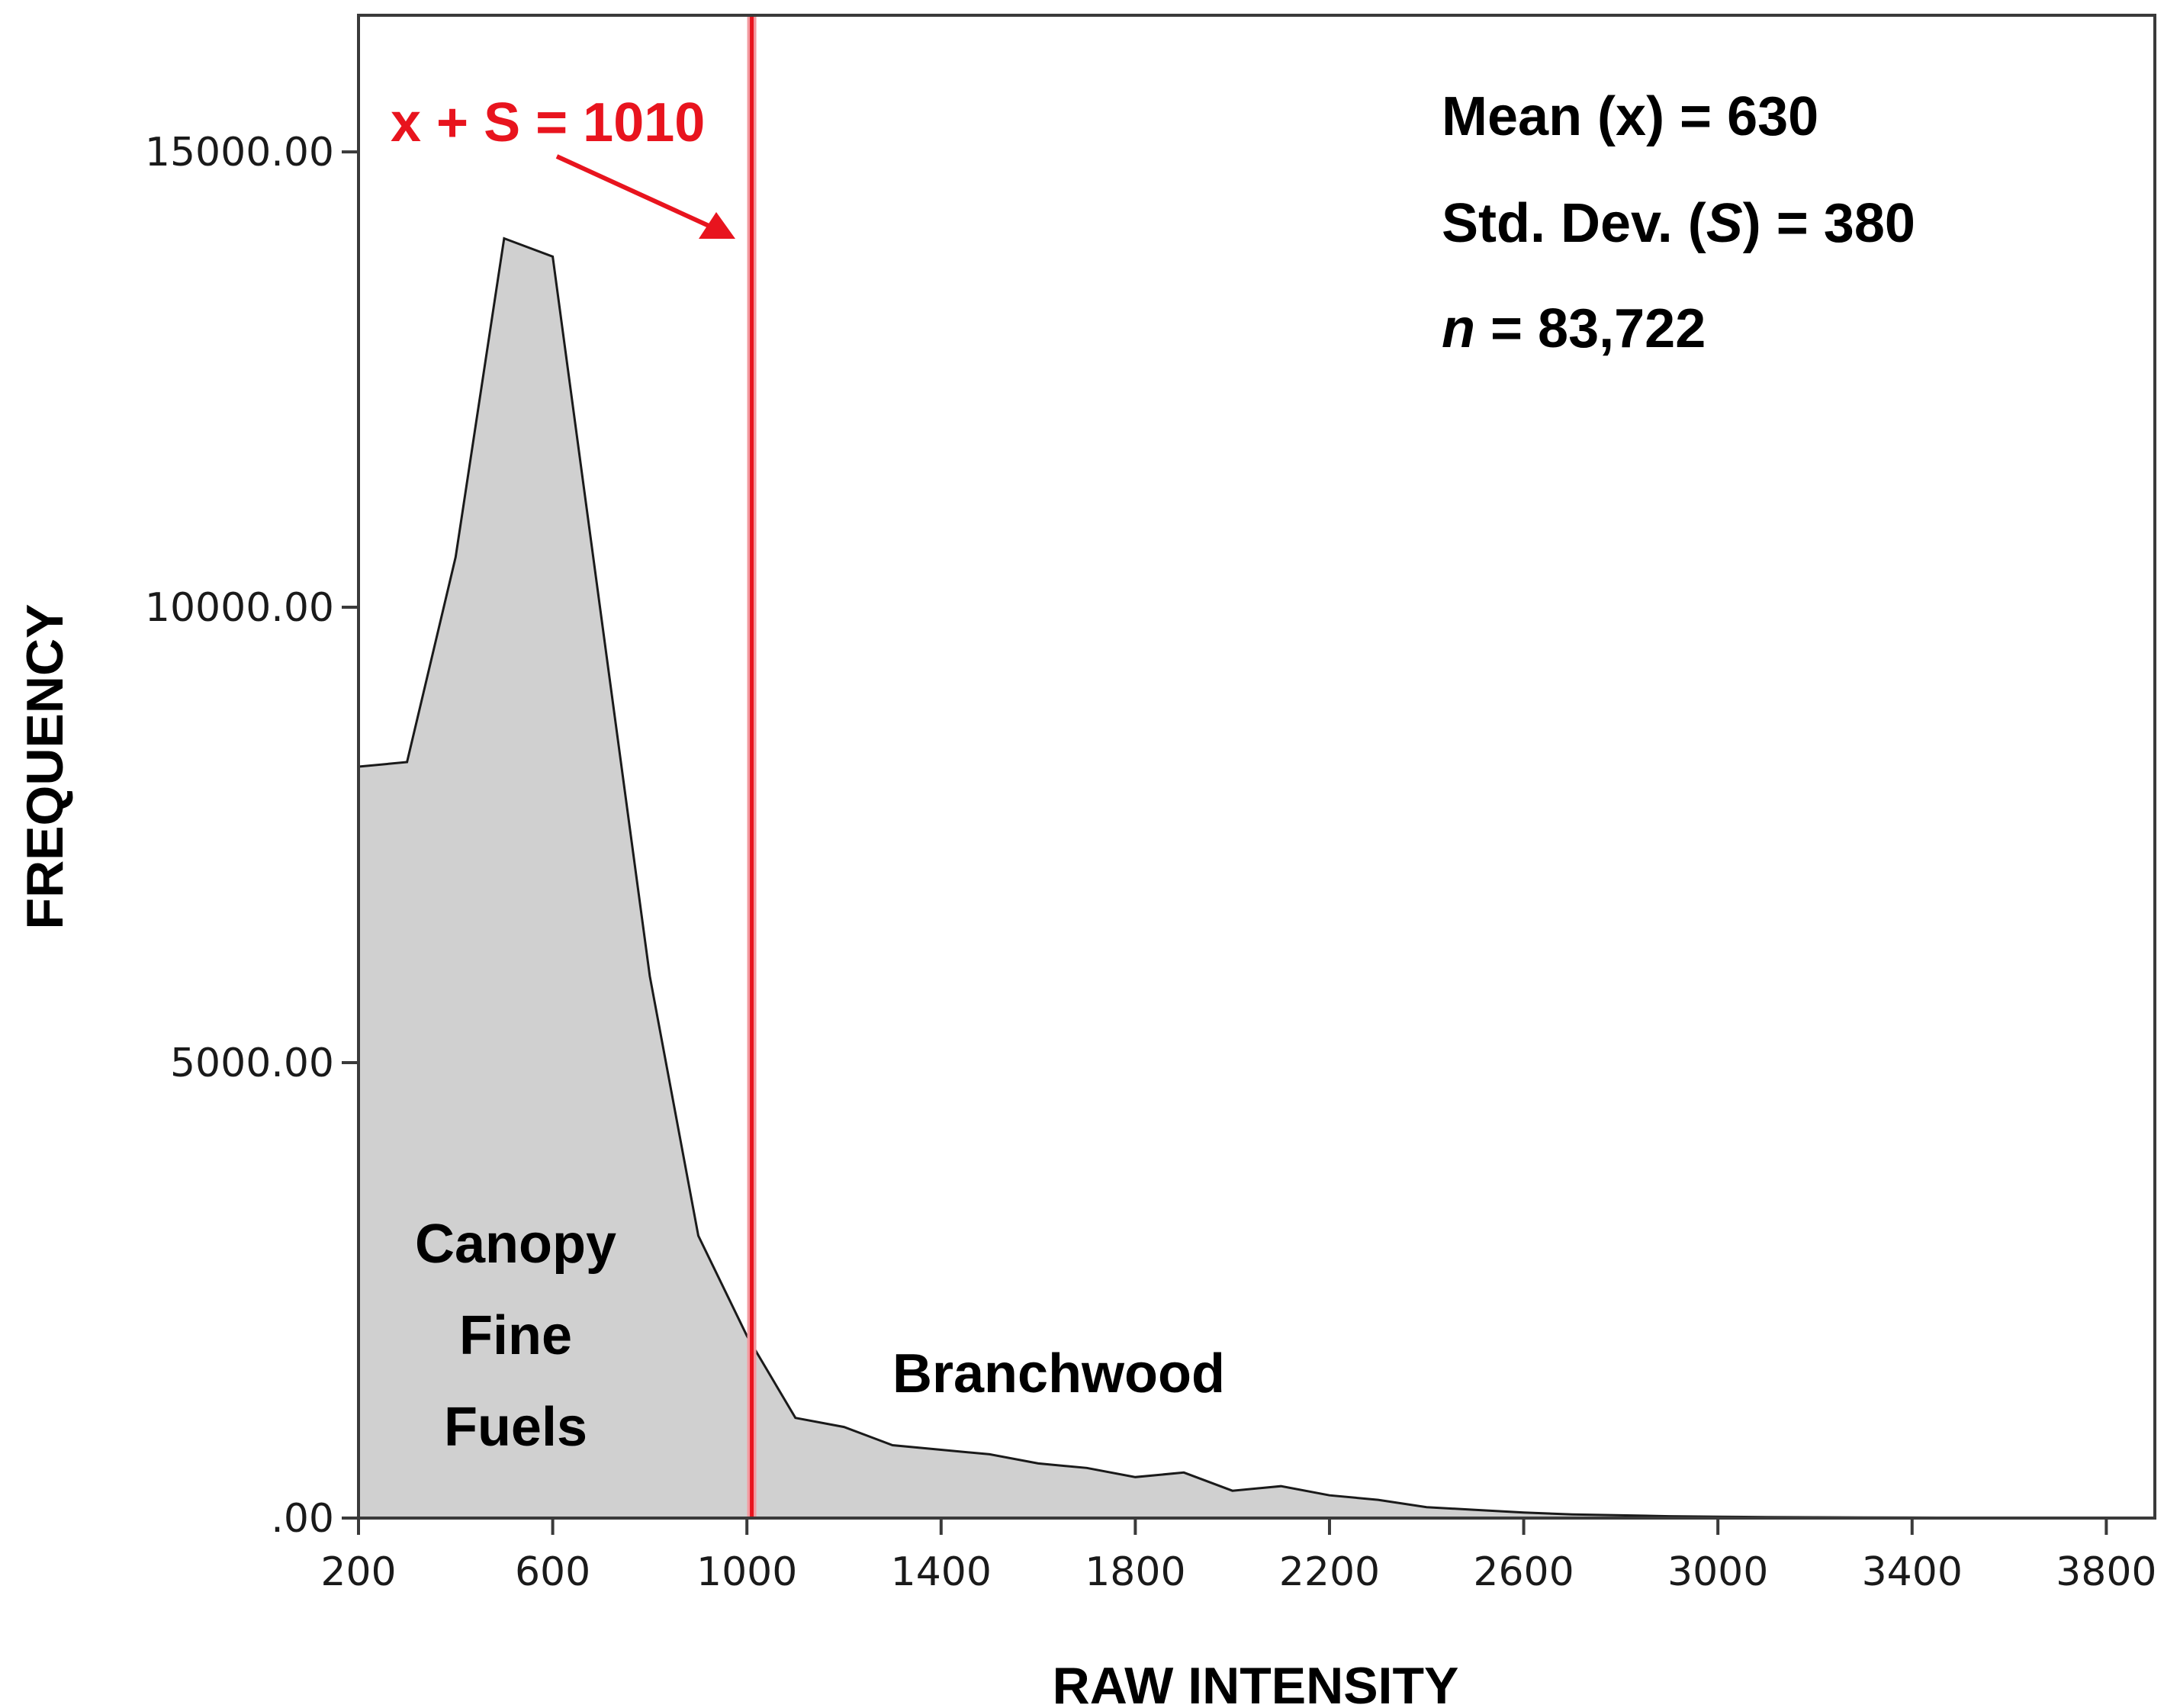 The width and height of the screenshot is (2164, 1708). Describe the element at coordinates (717, 226) in the screenshot. I see `reference-line-arrowhead` at that location.